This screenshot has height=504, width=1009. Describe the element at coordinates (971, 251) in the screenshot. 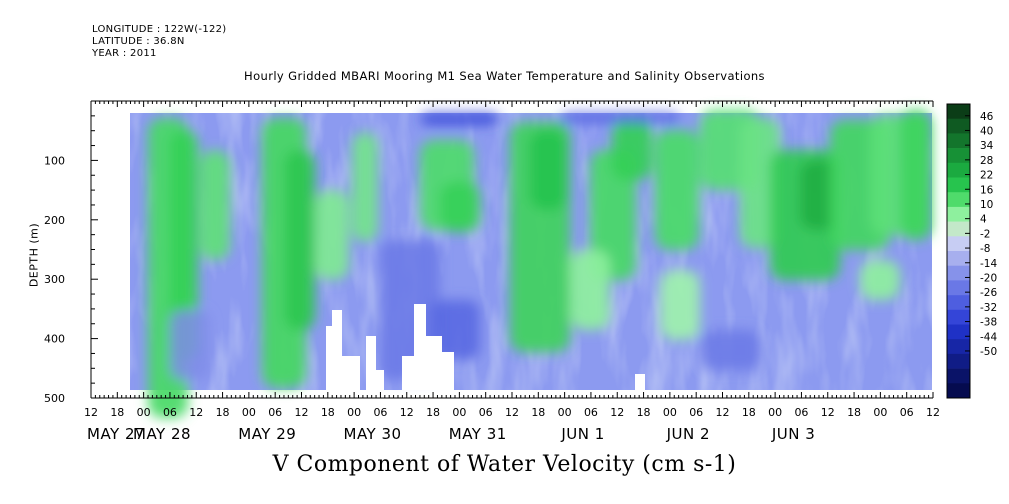

I see `colorbar: 46 40 34 28 22 16 10 4 -2 -8 -14 -20 -26 -32 -38 -44 -50` at that location.